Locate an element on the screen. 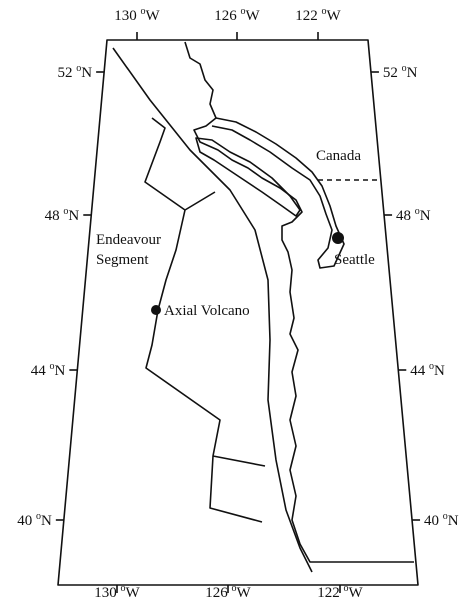  place-label: Canada is located at coordinates (338, 156).